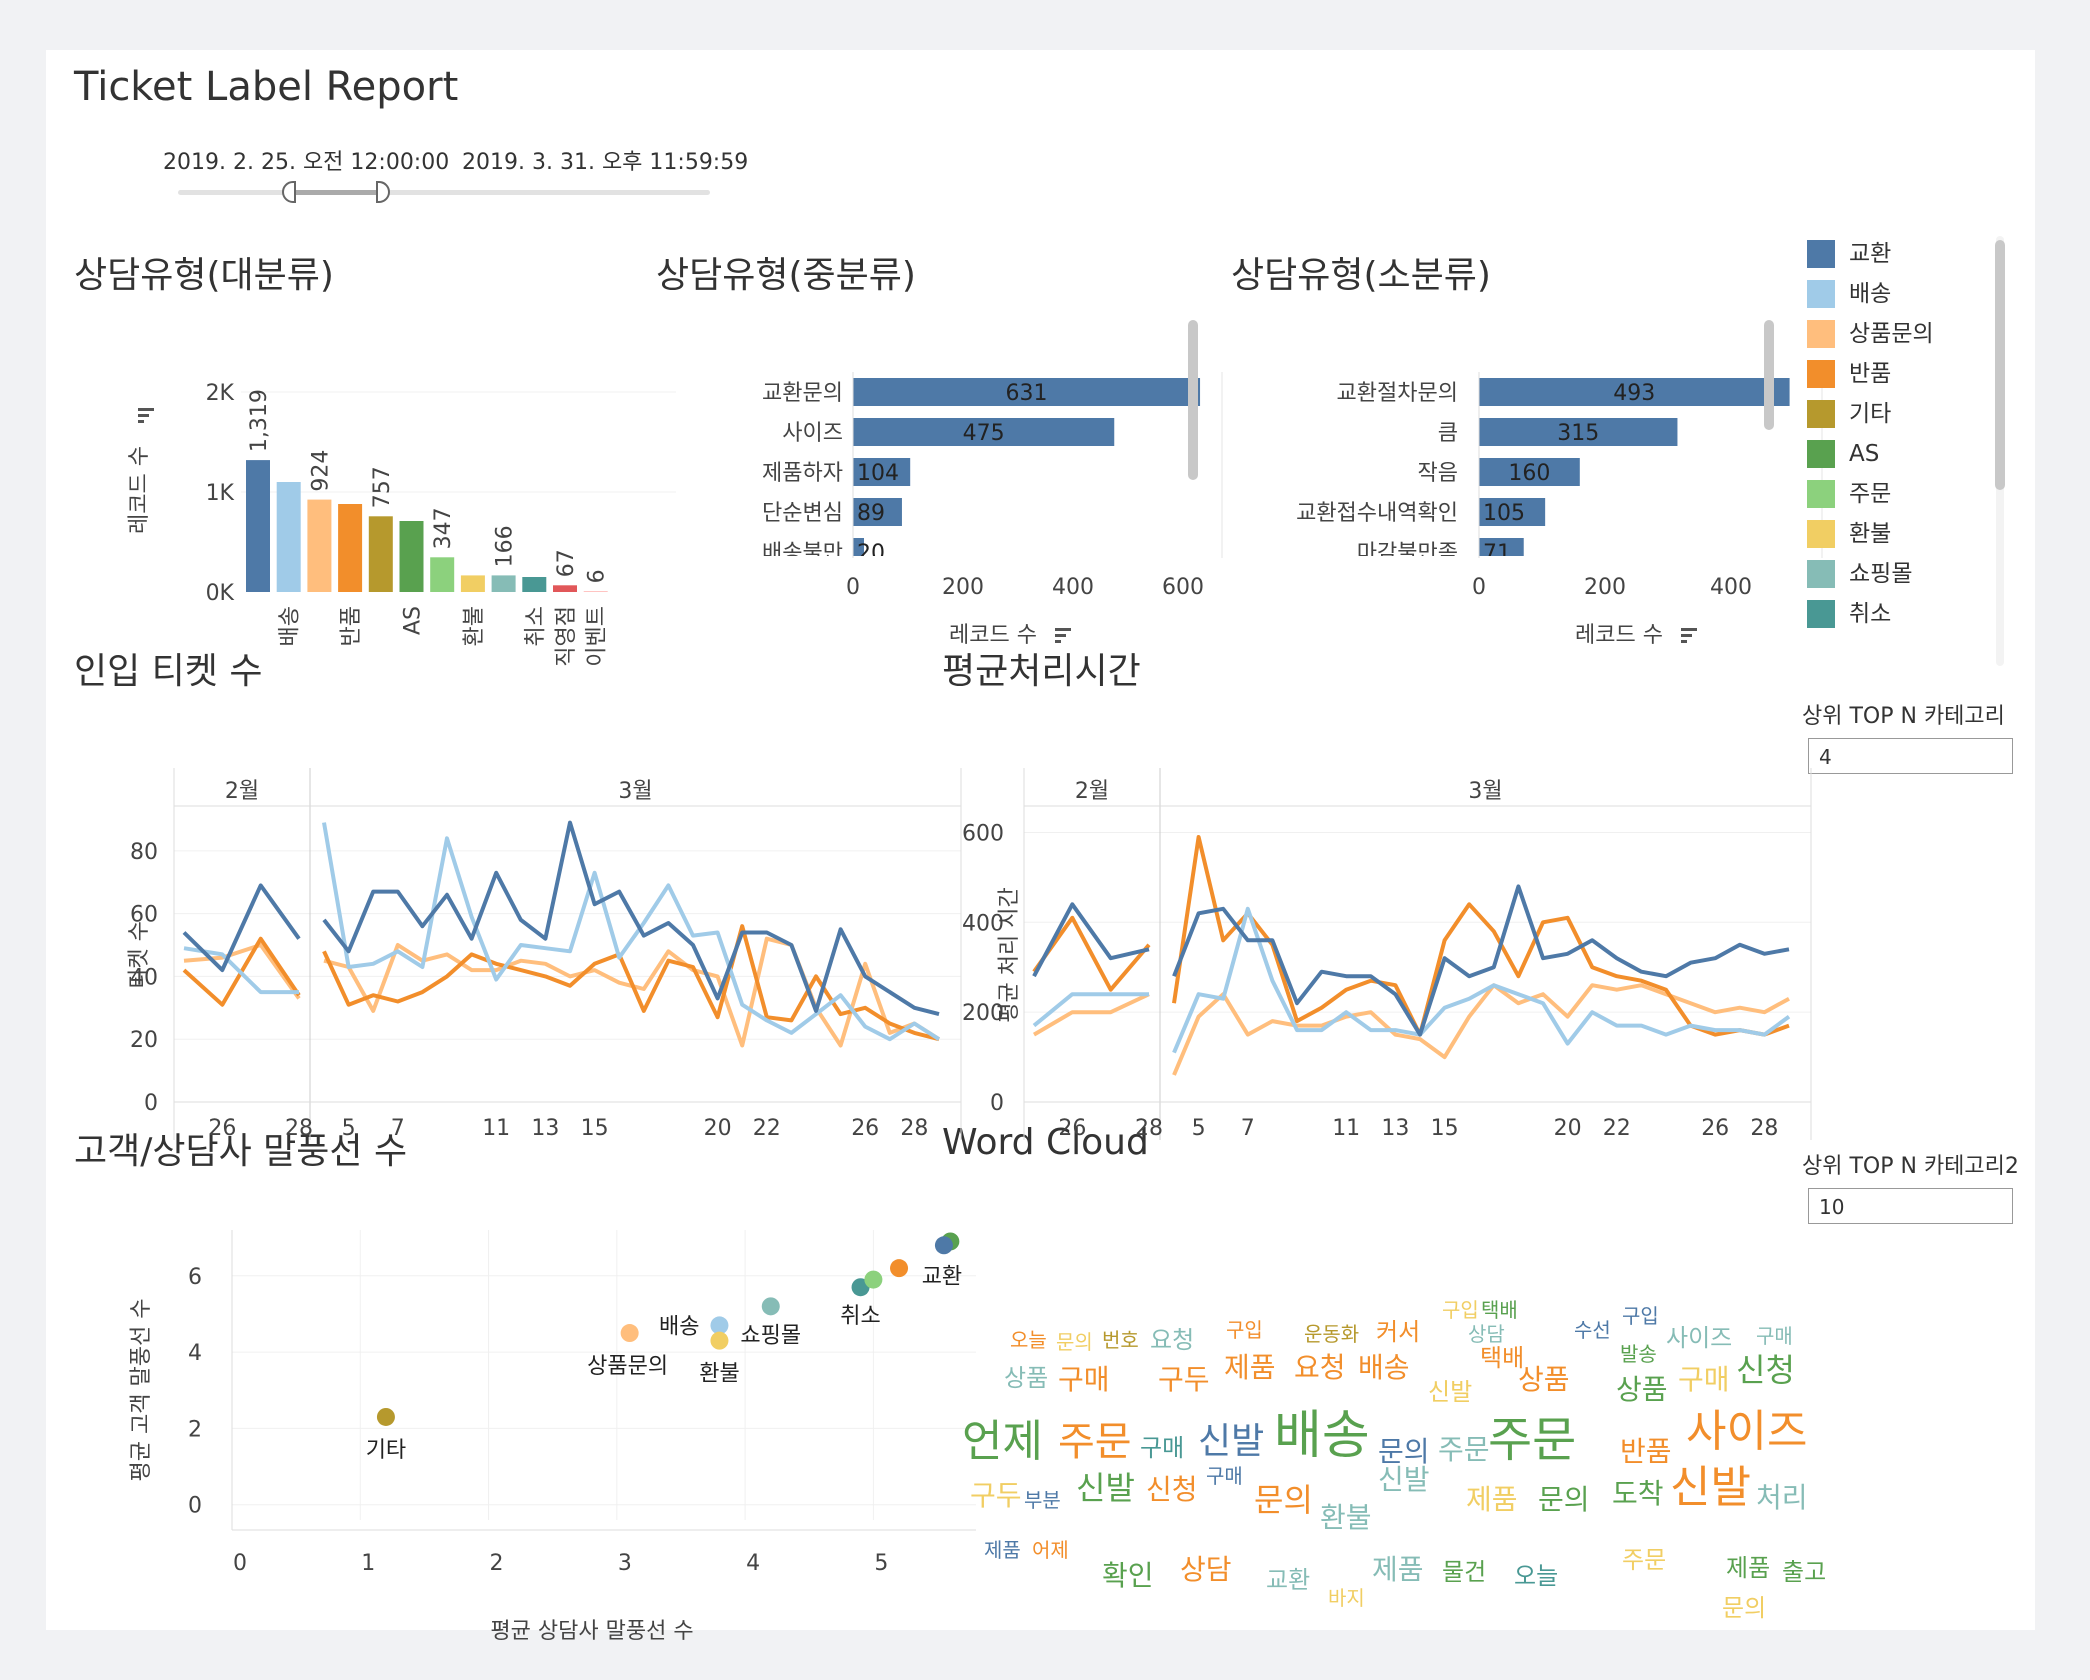 The image size is (2090, 1680). What do you see at coordinates (204, 275) in the screenshot?
I see `major-chart-title: 상담유형(대분류)` at bounding box center [204, 275].